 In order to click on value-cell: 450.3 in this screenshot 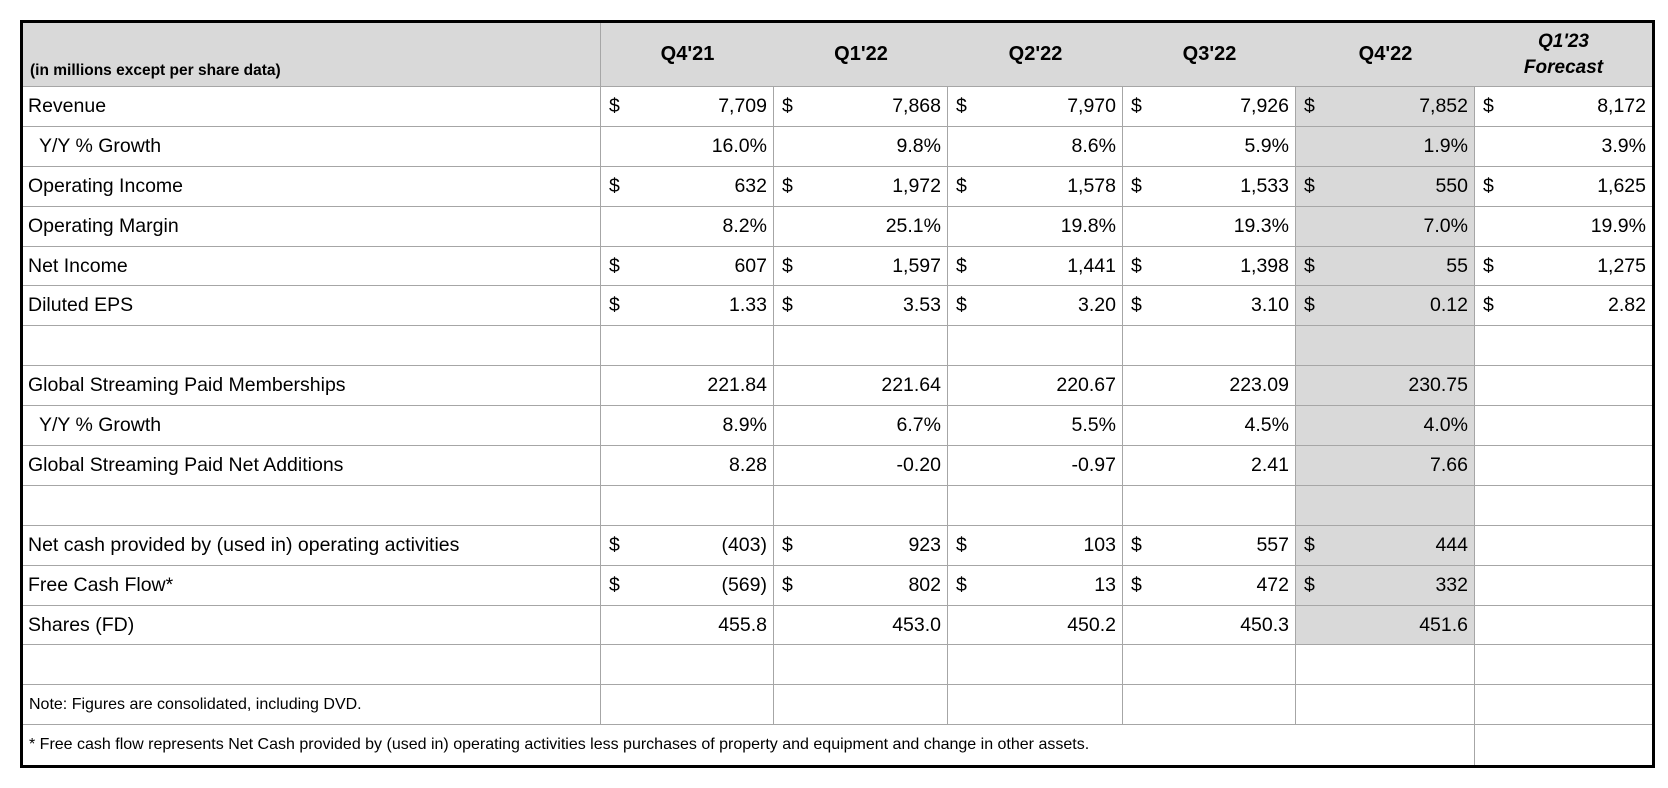, I will do `click(1209, 625)`.